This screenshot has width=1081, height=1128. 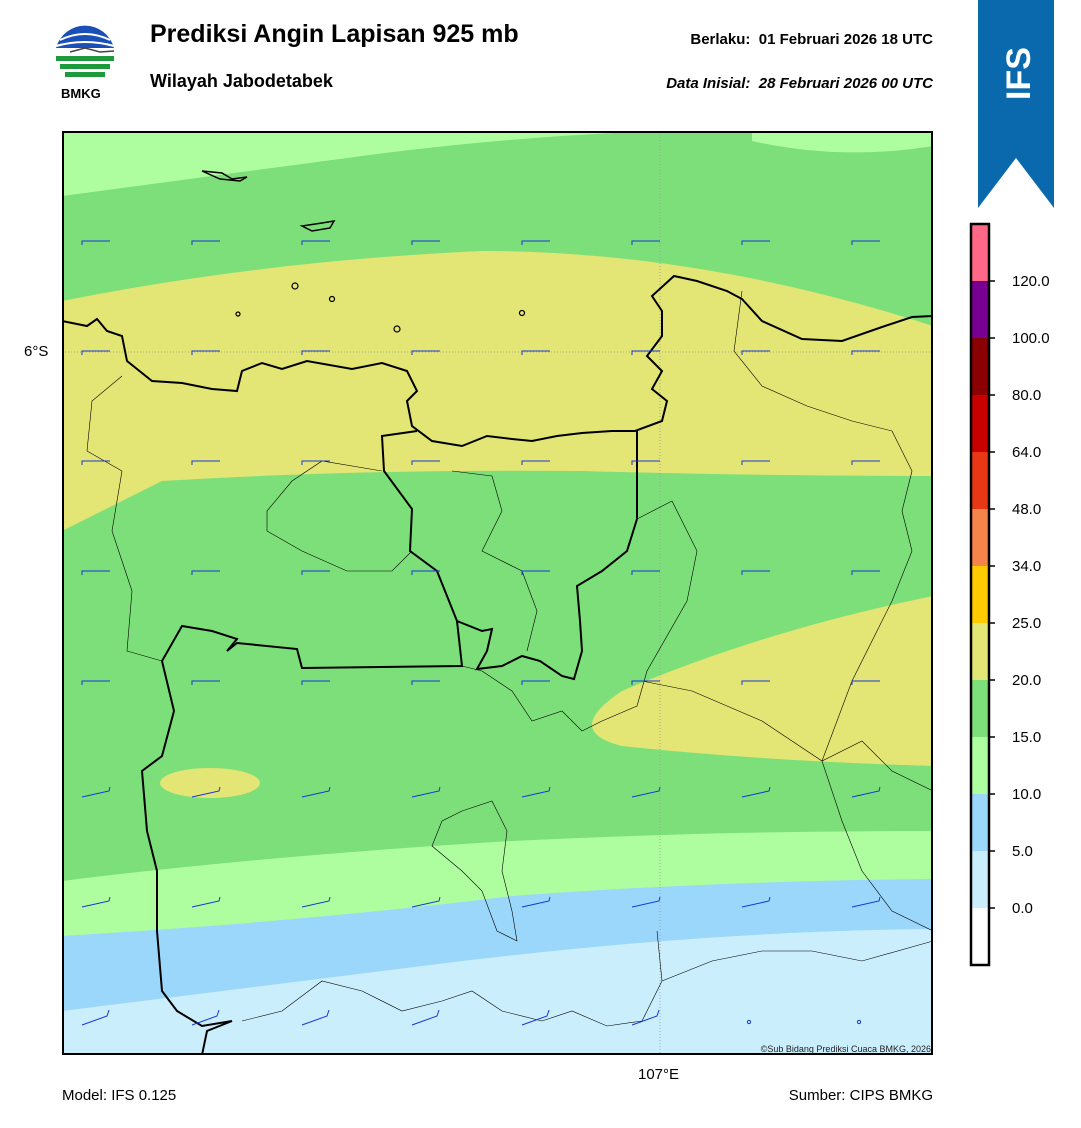 What do you see at coordinates (1026, 452) in the screenshot?
I see `colorbar-tick-label: 64.0` at bounding box center [1026, 452].